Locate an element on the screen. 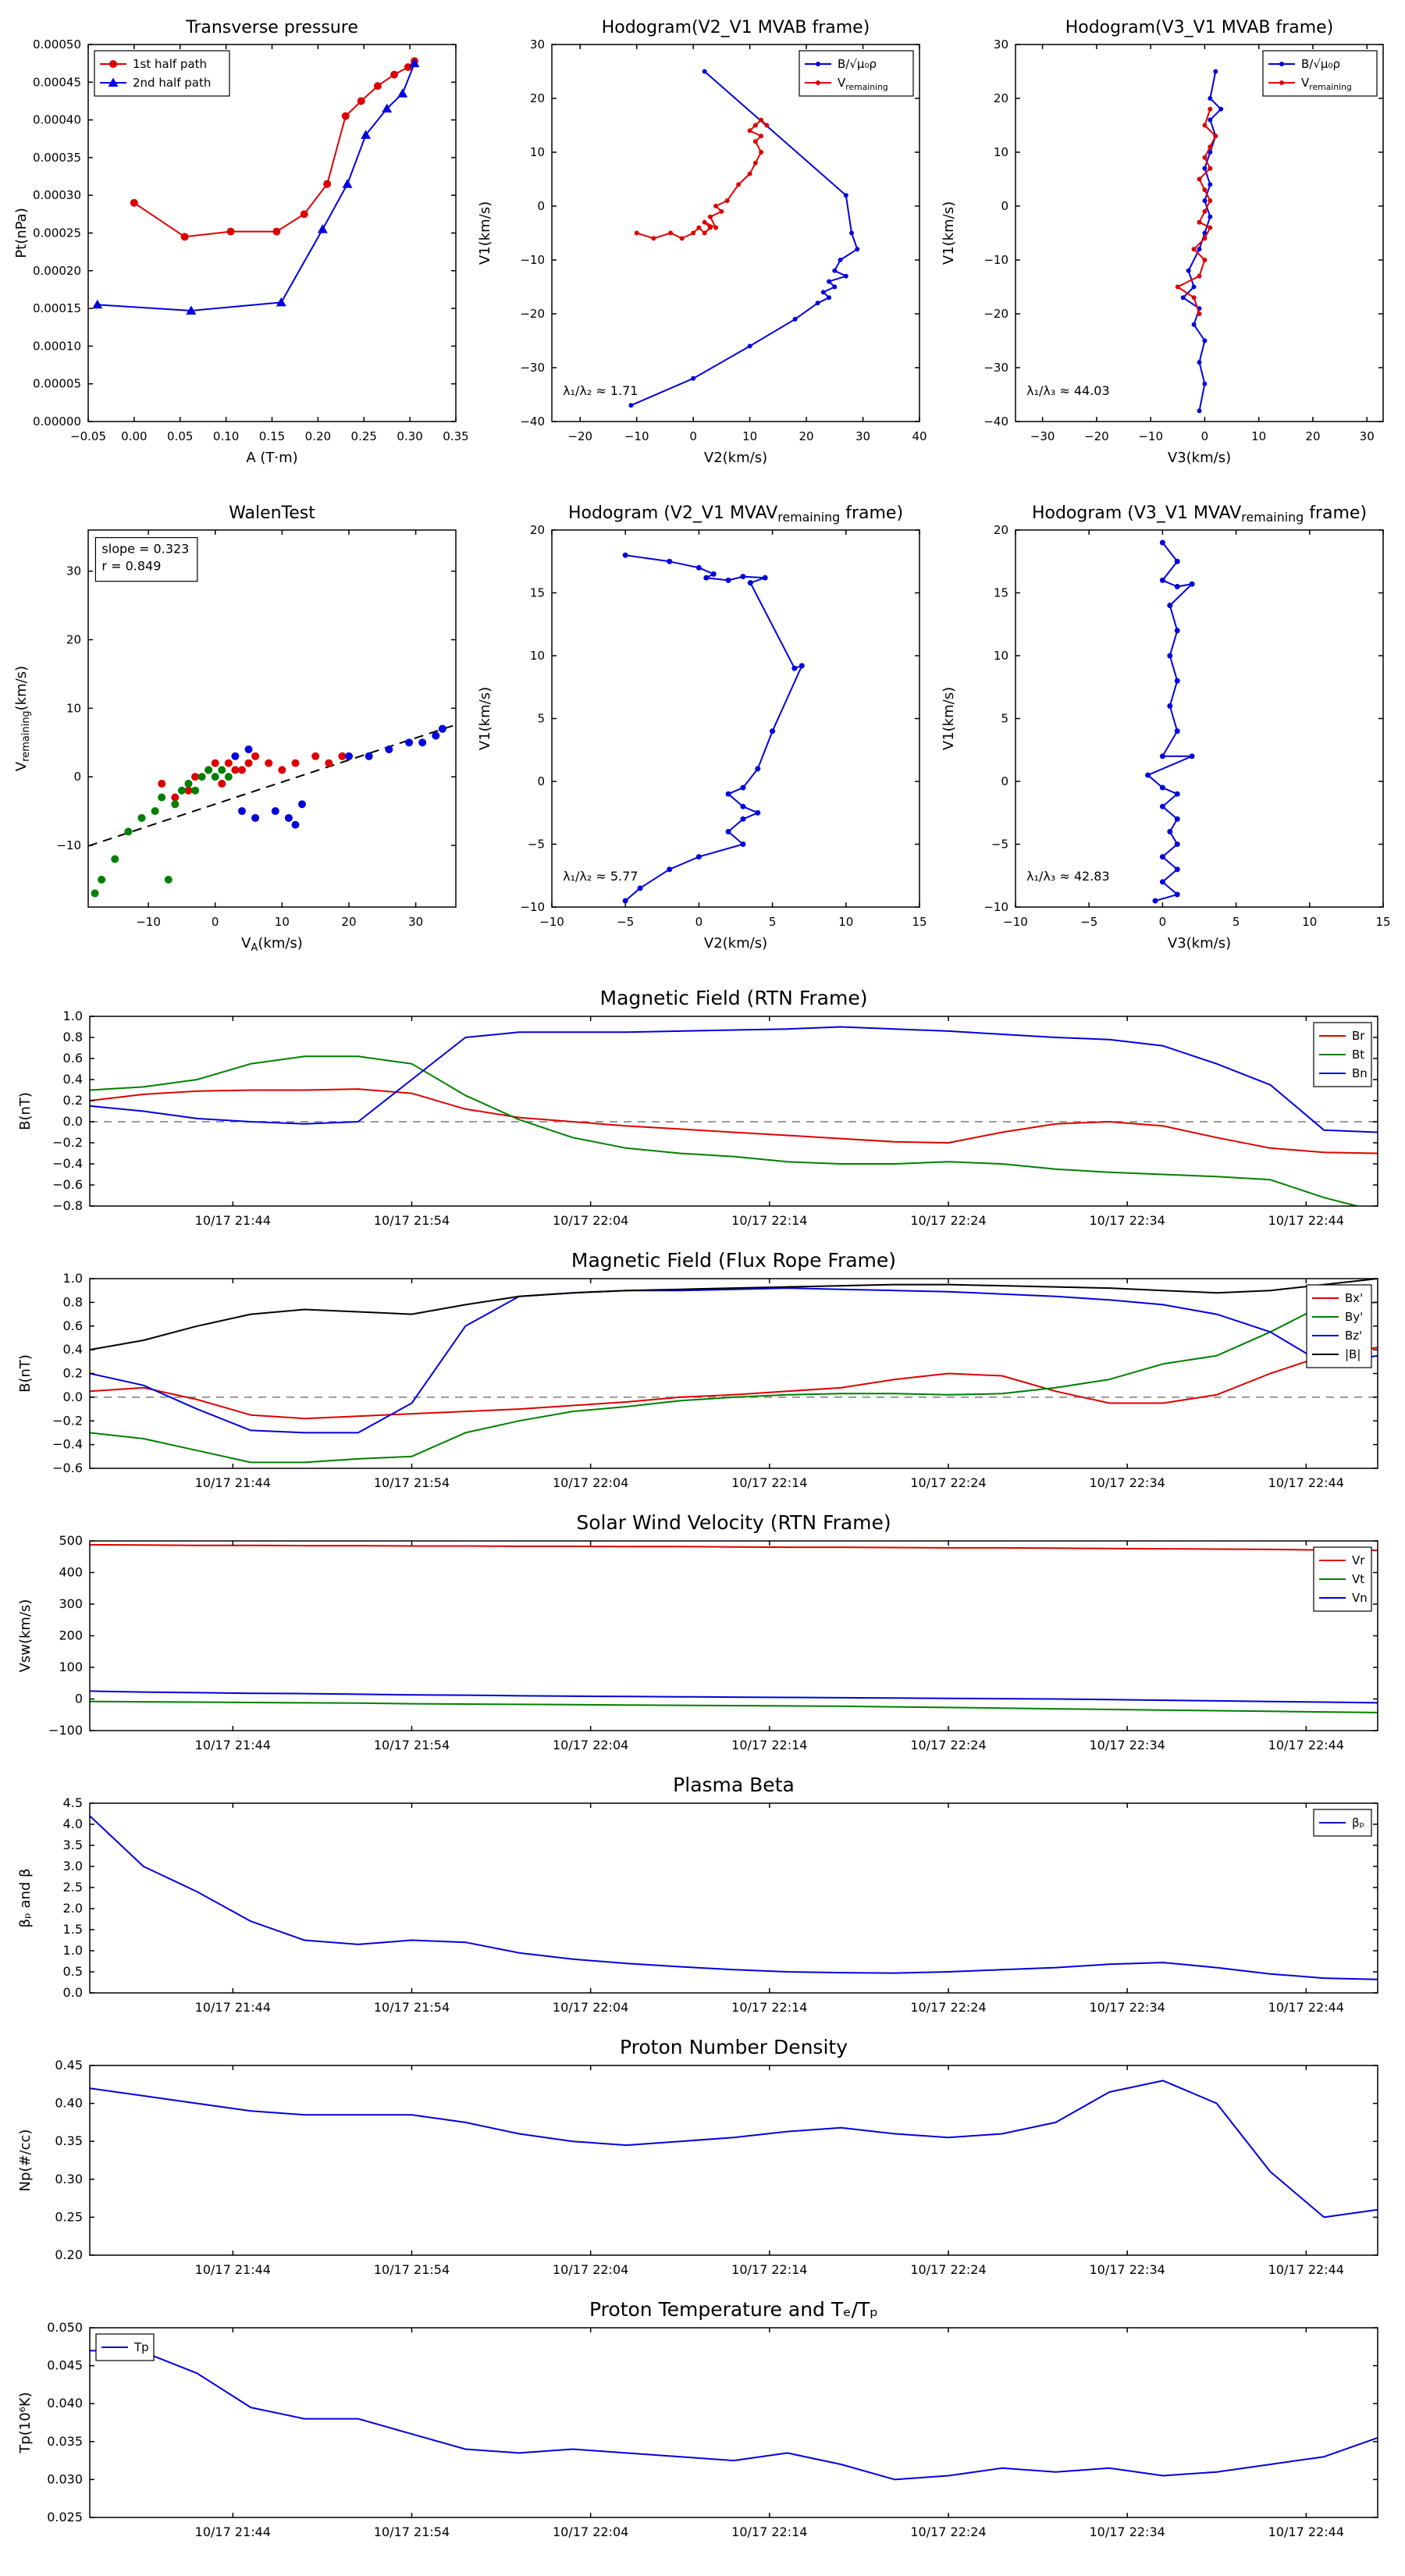 The image size is (1405, 2576). svg-text: Proton Temperature and Tₑ/Tₚ is located at coordinates (733, 2309).